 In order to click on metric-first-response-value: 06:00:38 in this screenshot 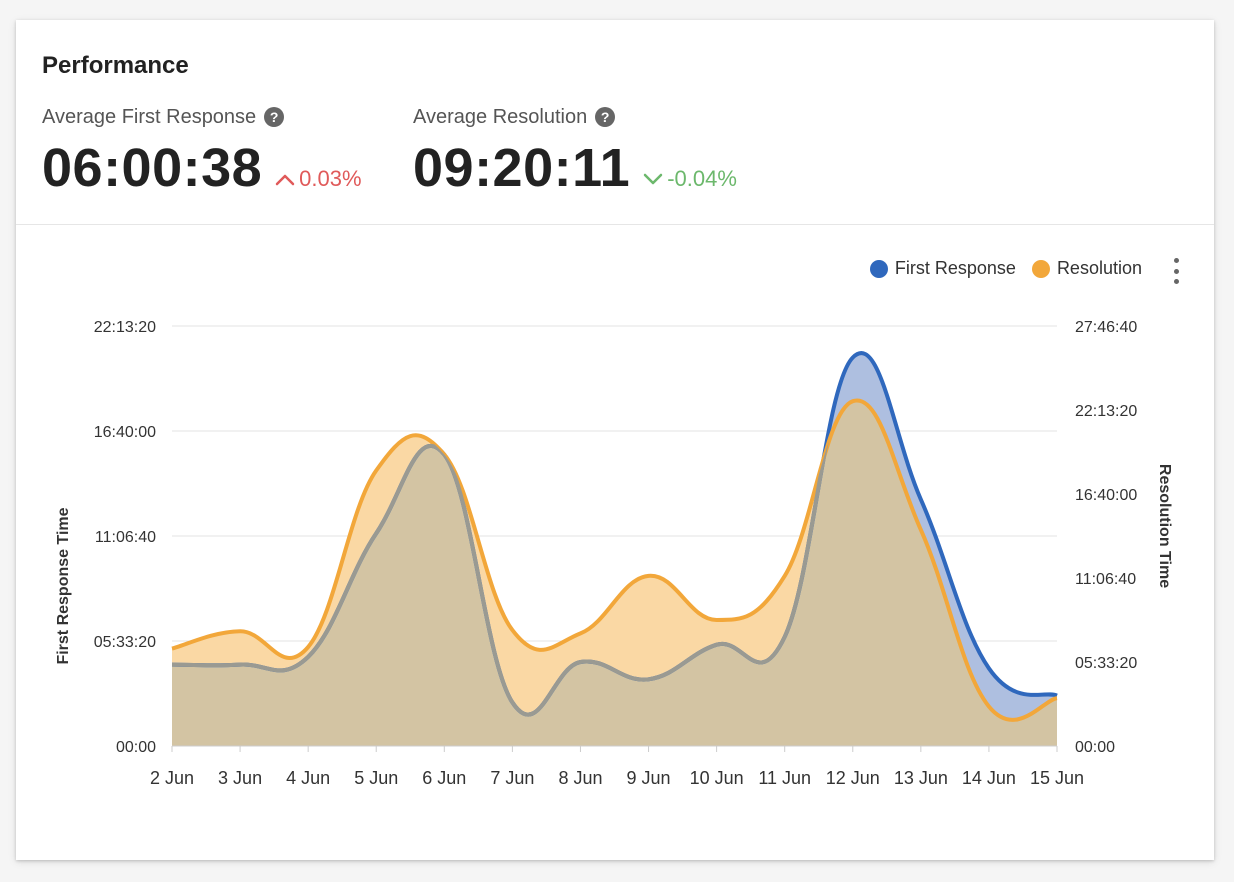, I will do `click(152, 168)`.